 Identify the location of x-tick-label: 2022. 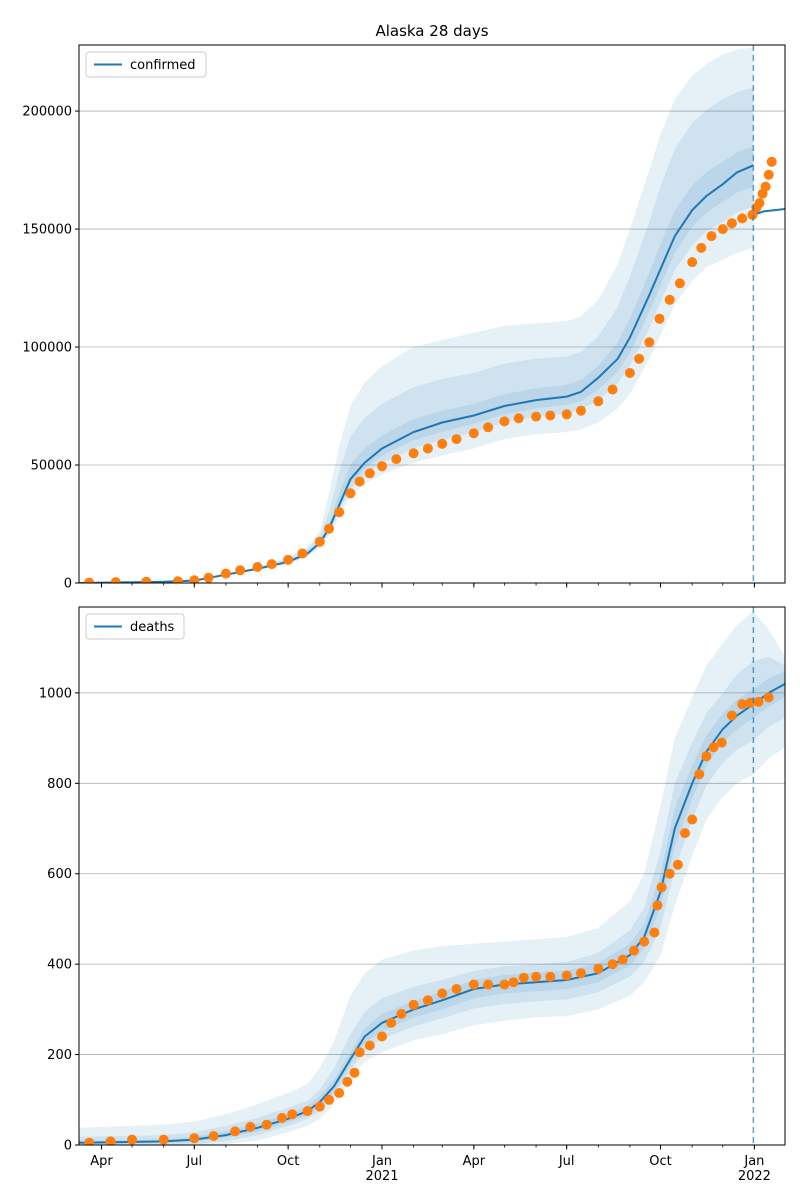
(754, 1176).